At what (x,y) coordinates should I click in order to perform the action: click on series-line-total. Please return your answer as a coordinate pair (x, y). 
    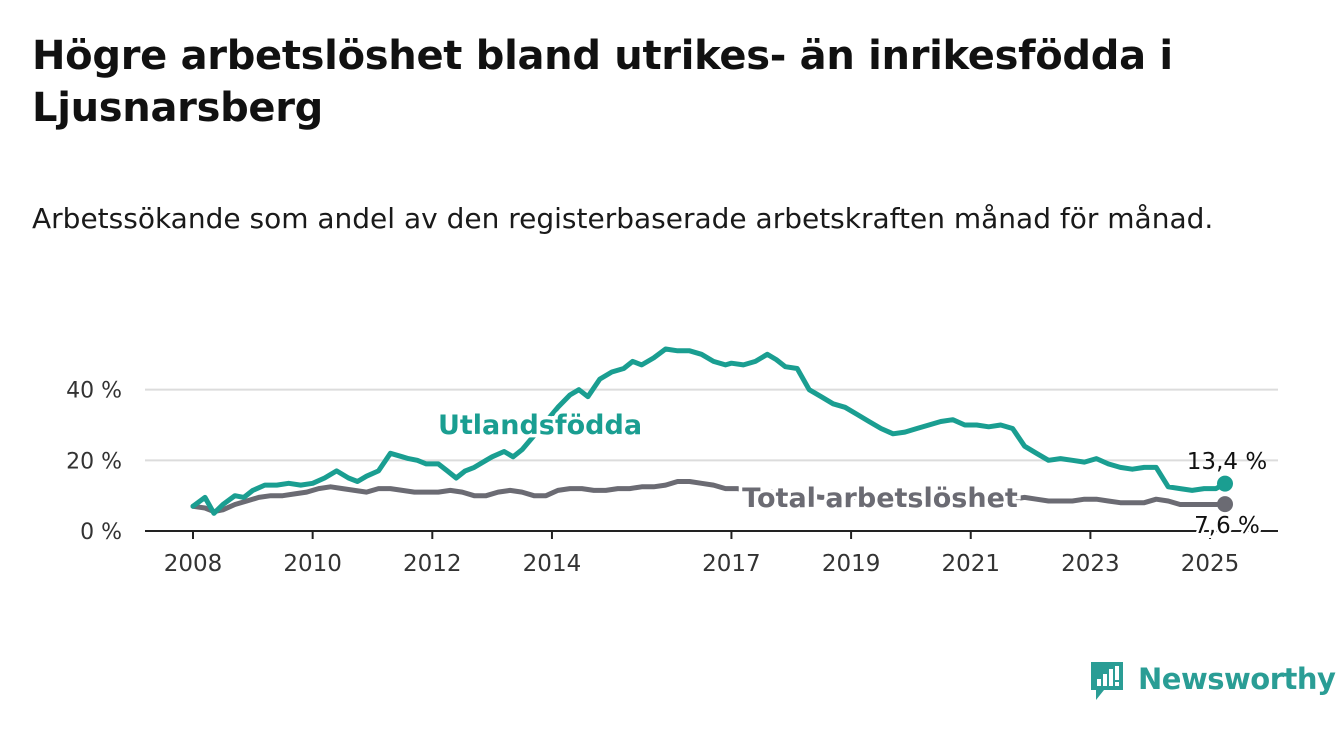
    Looking at the image, I should click on (709, 497).